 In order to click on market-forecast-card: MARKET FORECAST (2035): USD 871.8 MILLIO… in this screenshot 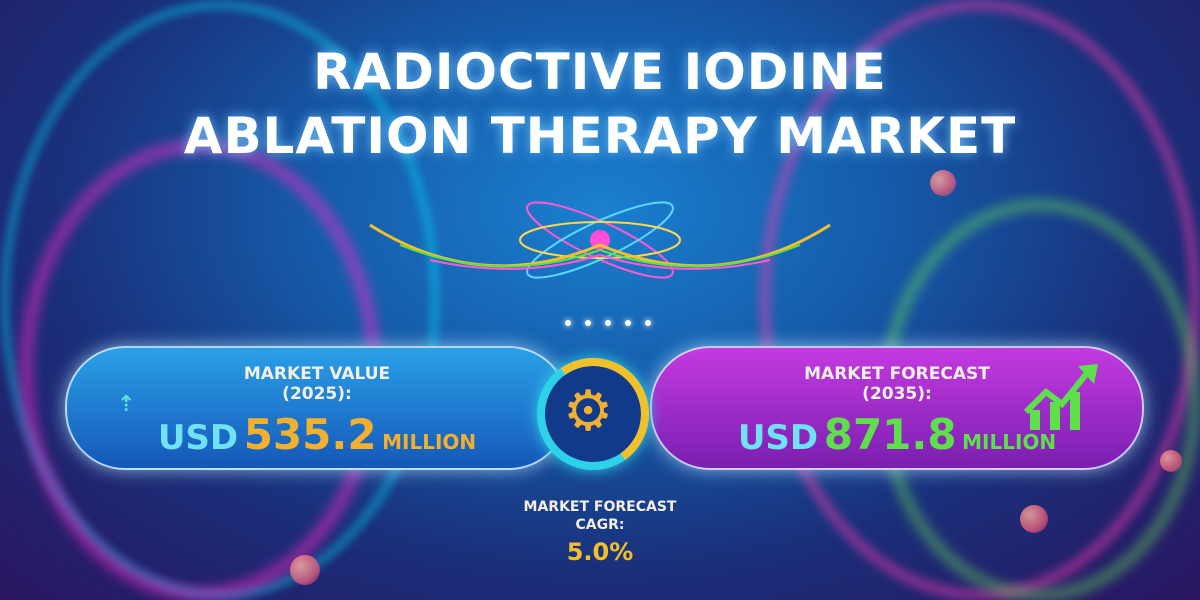, I will do `click(897, 408)`.